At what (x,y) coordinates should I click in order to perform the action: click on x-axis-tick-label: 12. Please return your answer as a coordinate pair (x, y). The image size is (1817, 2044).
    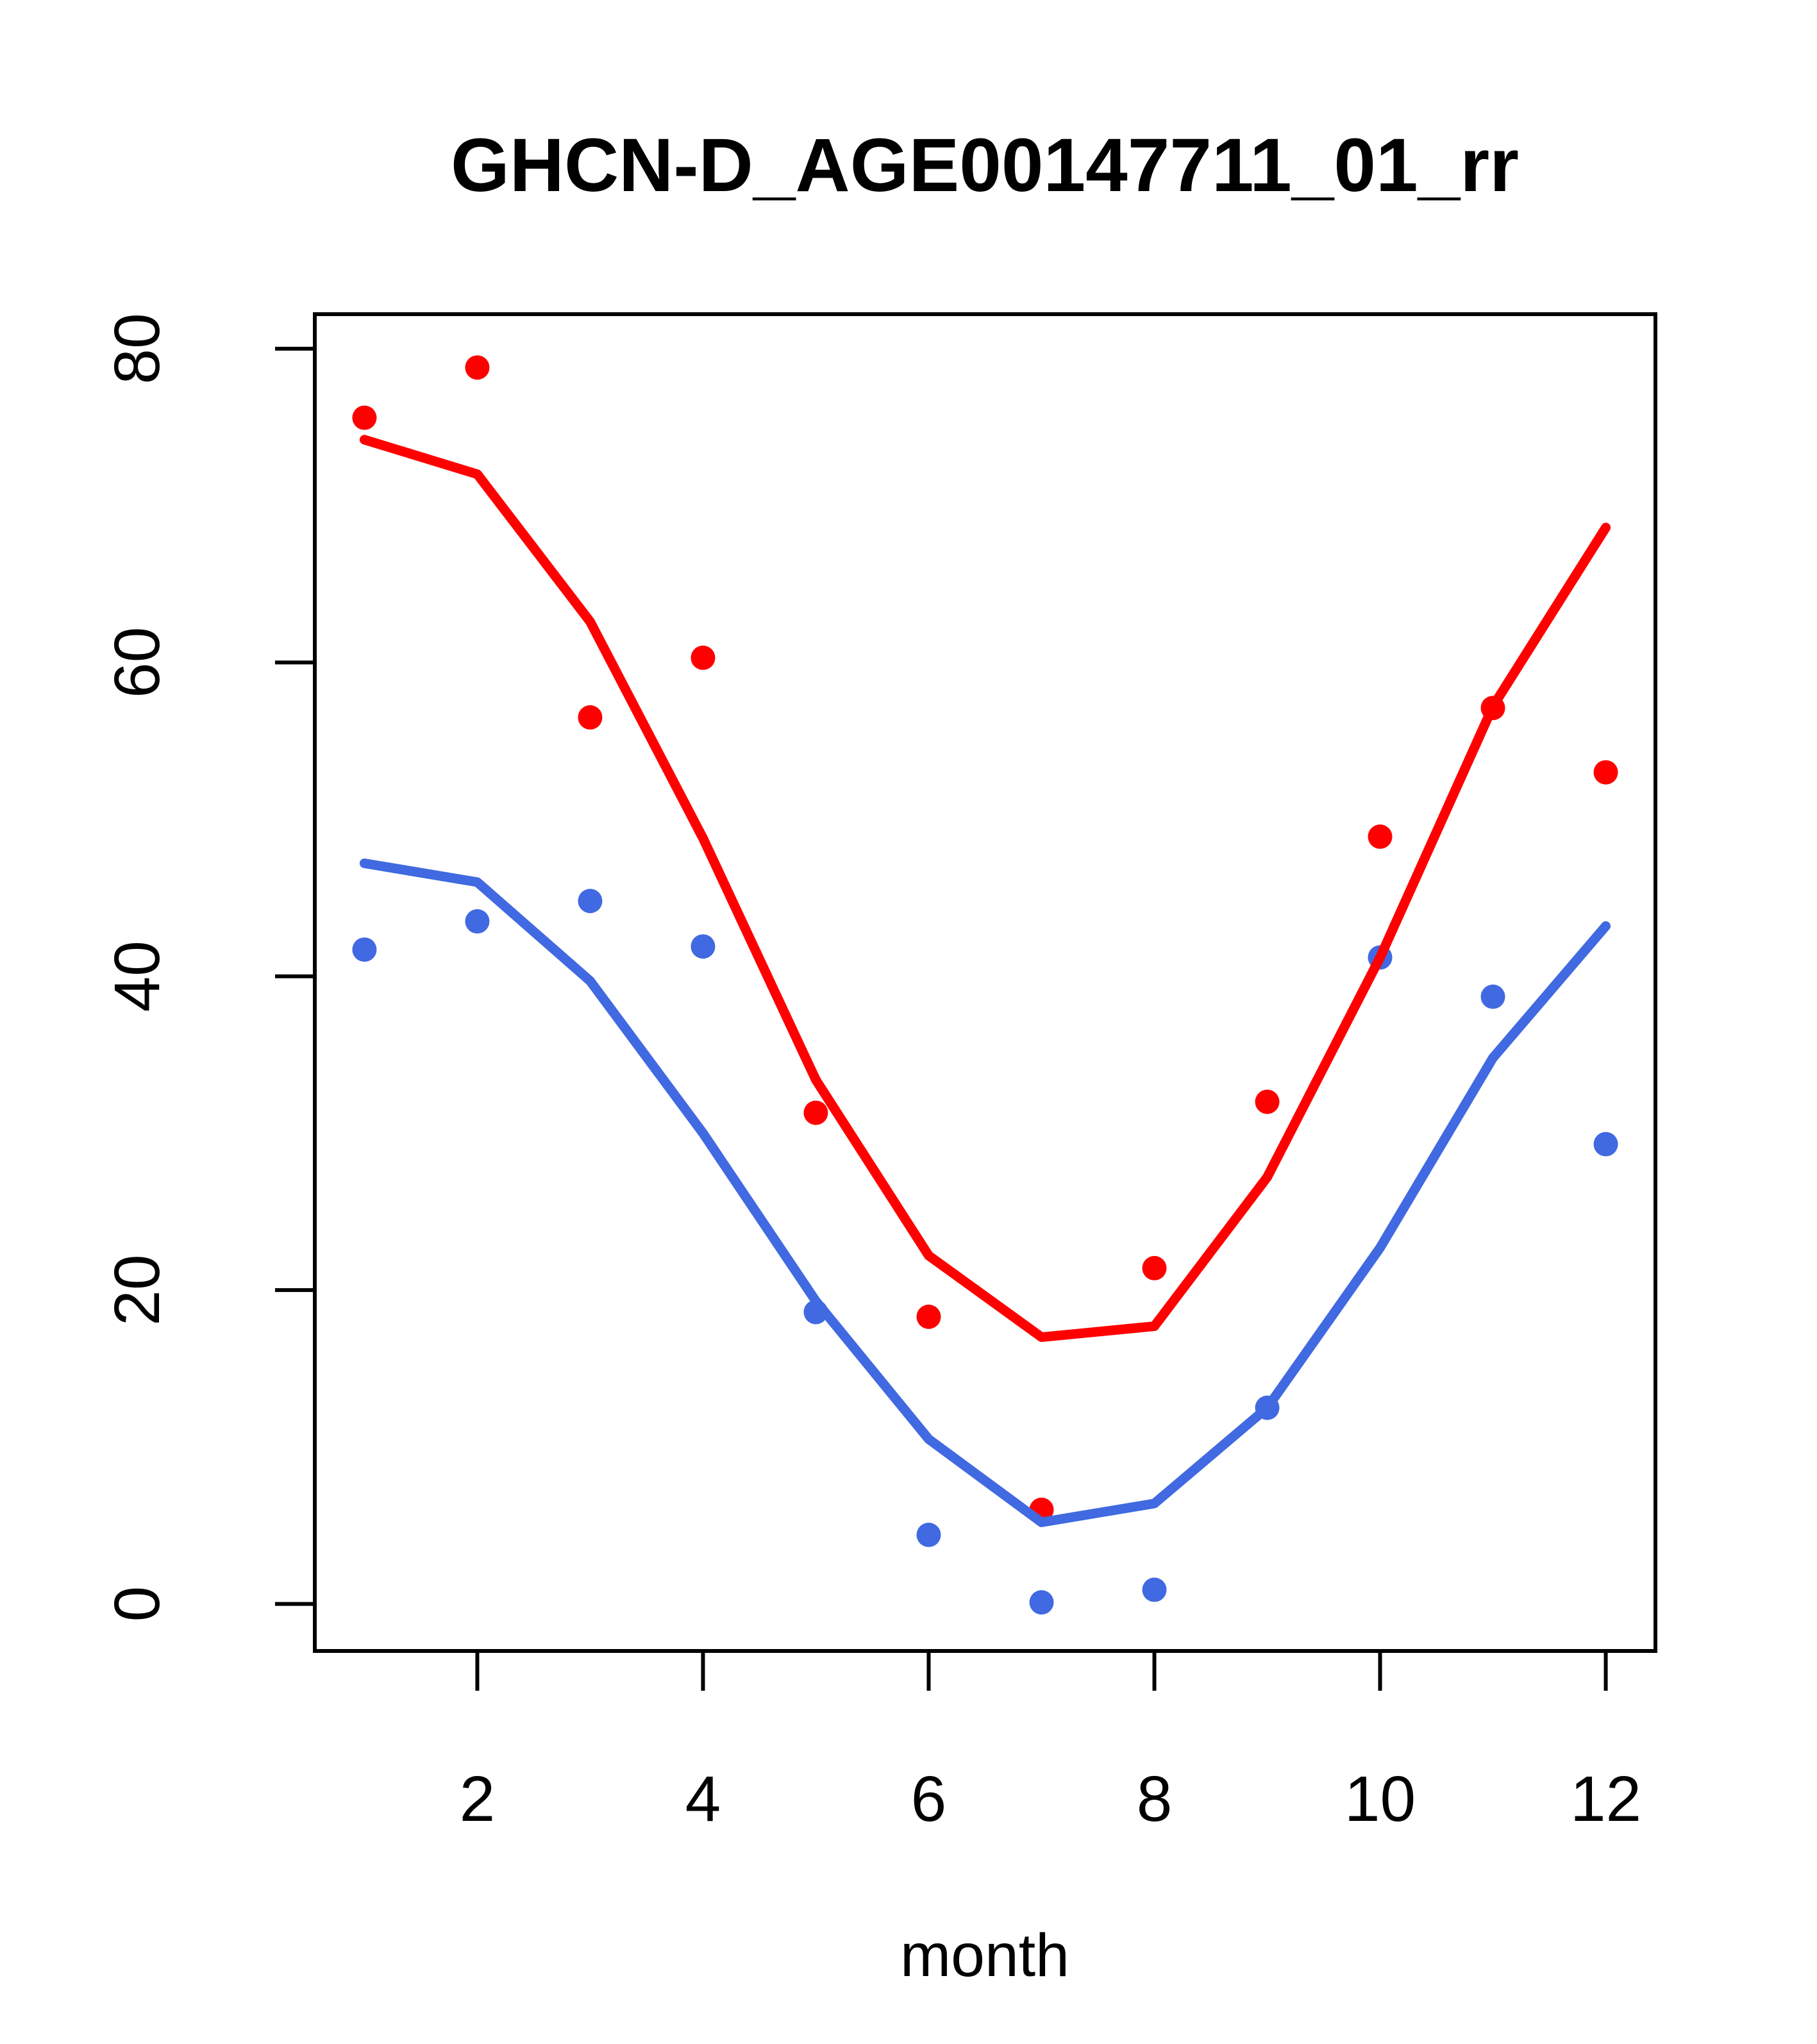
    Looking at the image, I should click on (1605, 1799).